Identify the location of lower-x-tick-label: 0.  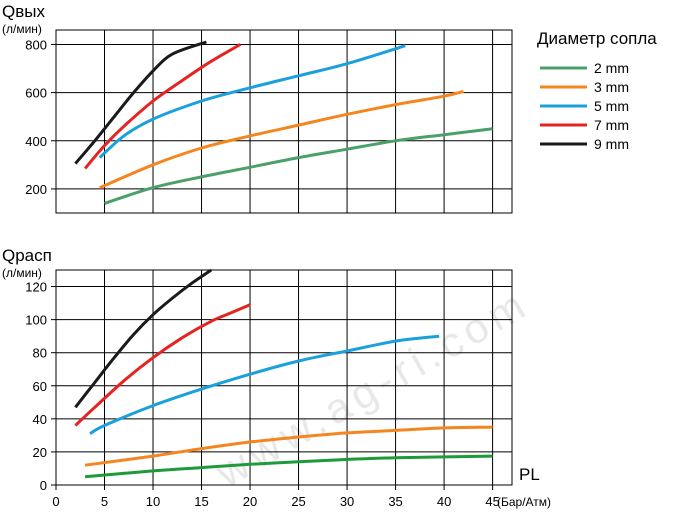
(55, 501).